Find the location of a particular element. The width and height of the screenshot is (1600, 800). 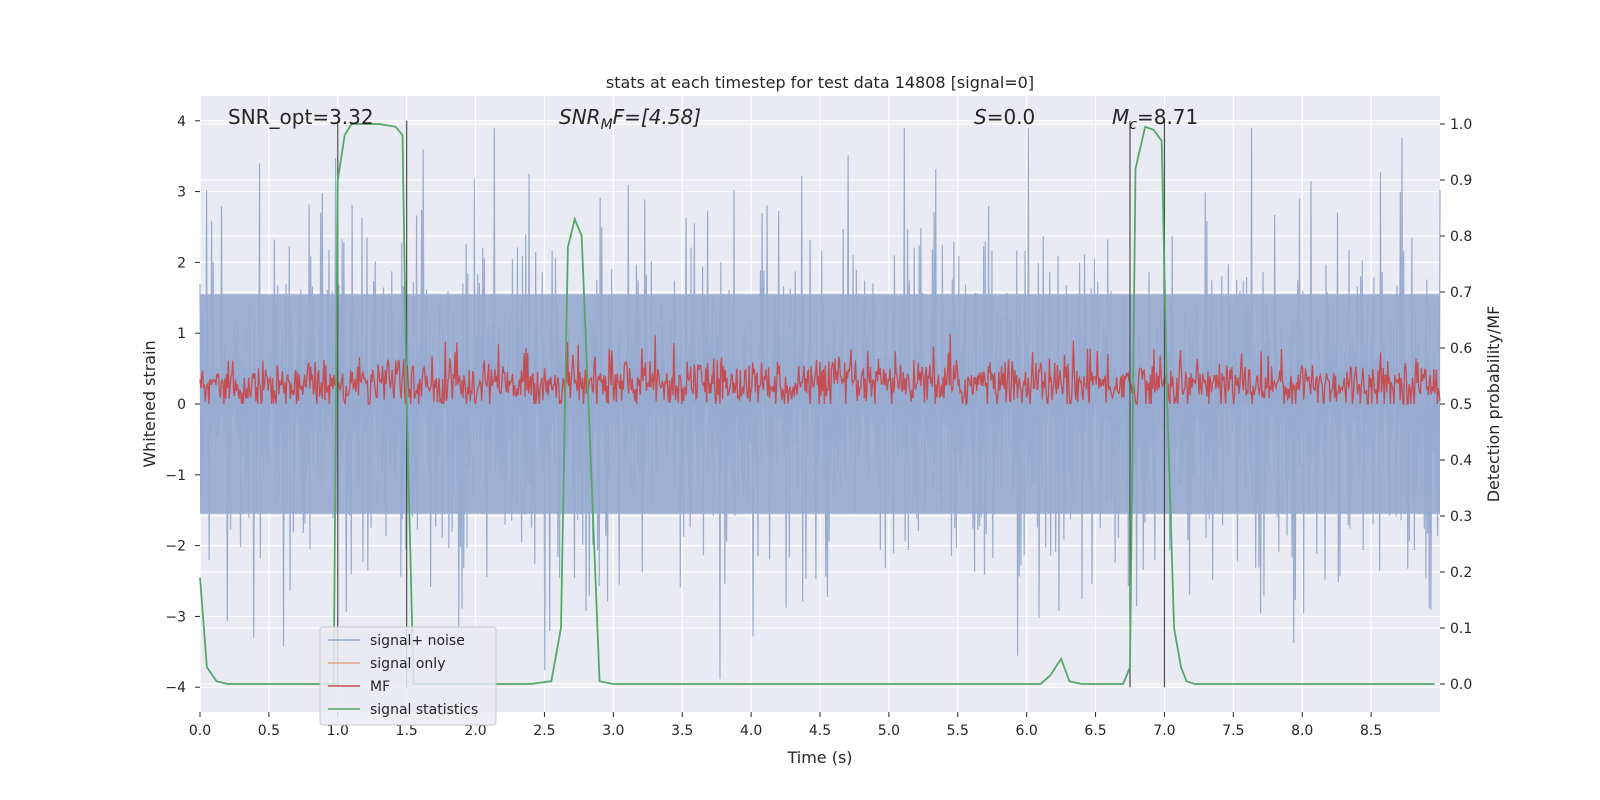

annotation-mc-sub: c is located at coordinates (1133, 125).